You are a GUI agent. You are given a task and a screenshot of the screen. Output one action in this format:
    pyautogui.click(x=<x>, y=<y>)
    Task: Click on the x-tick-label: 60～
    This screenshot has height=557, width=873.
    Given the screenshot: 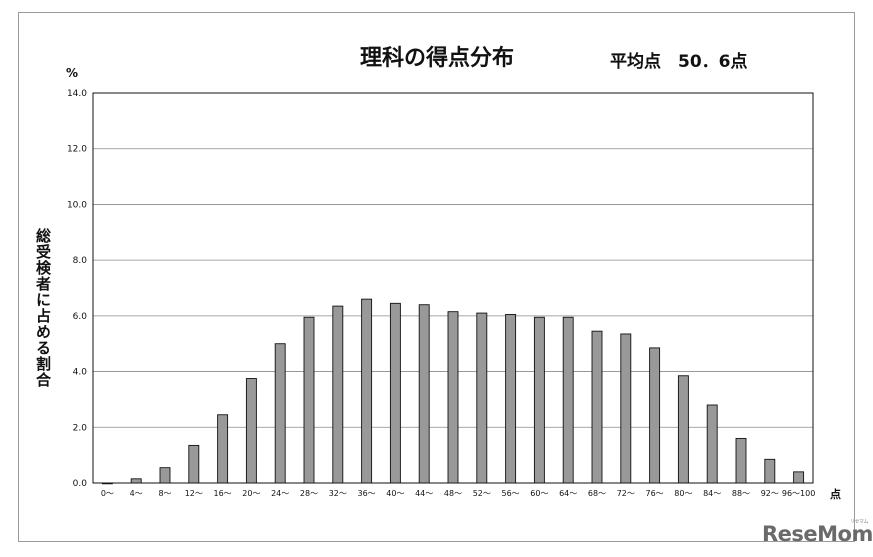 What is the action you would take?
    pyautogui.click(x=539, y=493)
    